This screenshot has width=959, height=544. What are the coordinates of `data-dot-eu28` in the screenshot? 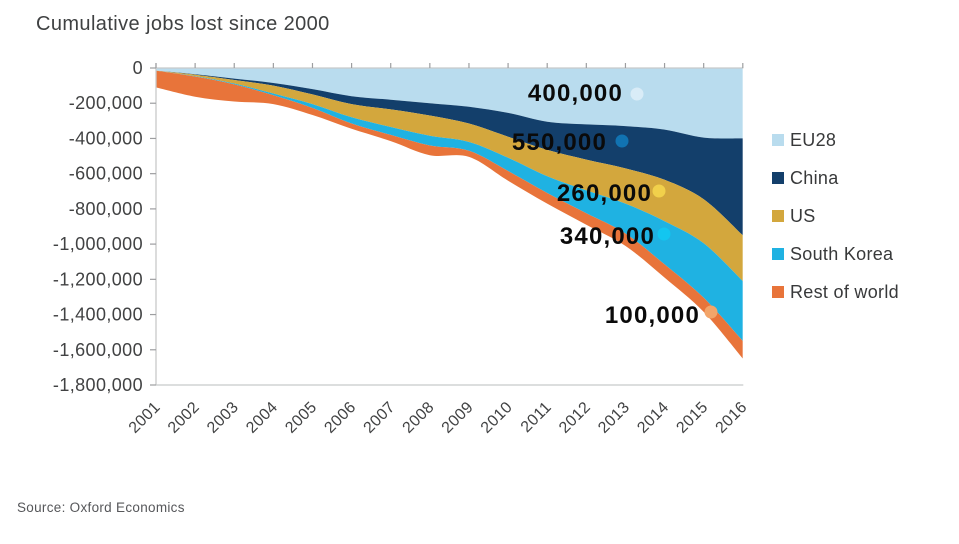 It's located at (637, 94).